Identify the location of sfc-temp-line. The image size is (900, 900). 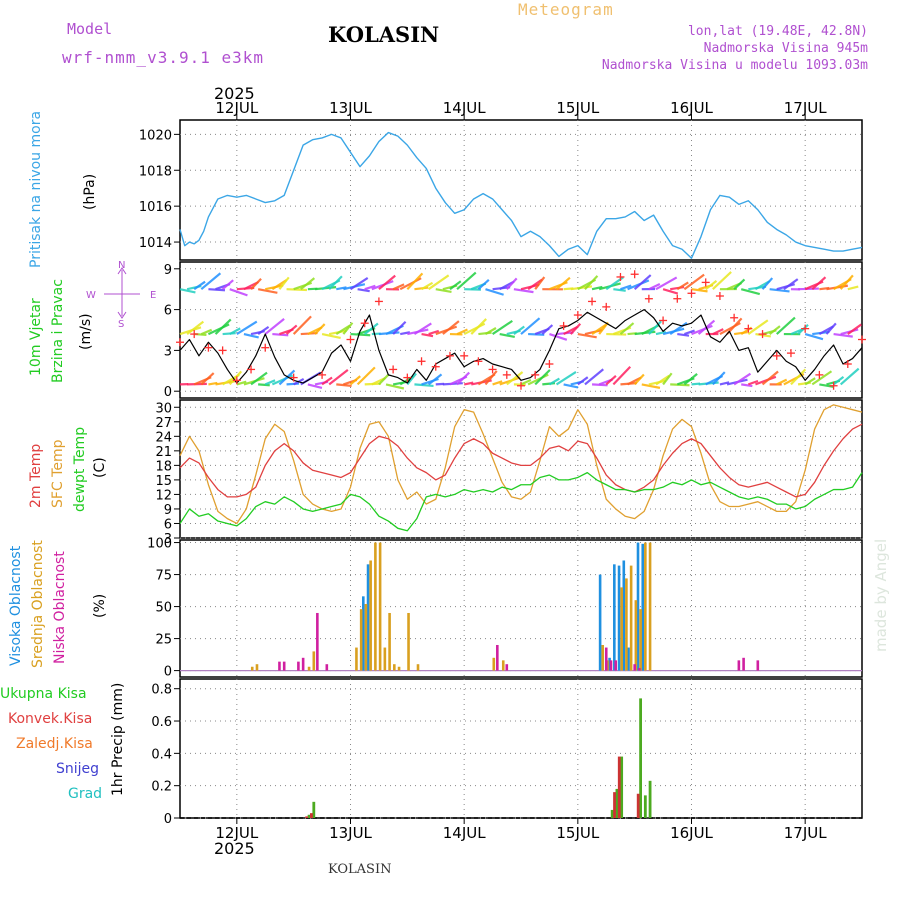
(521, 464).